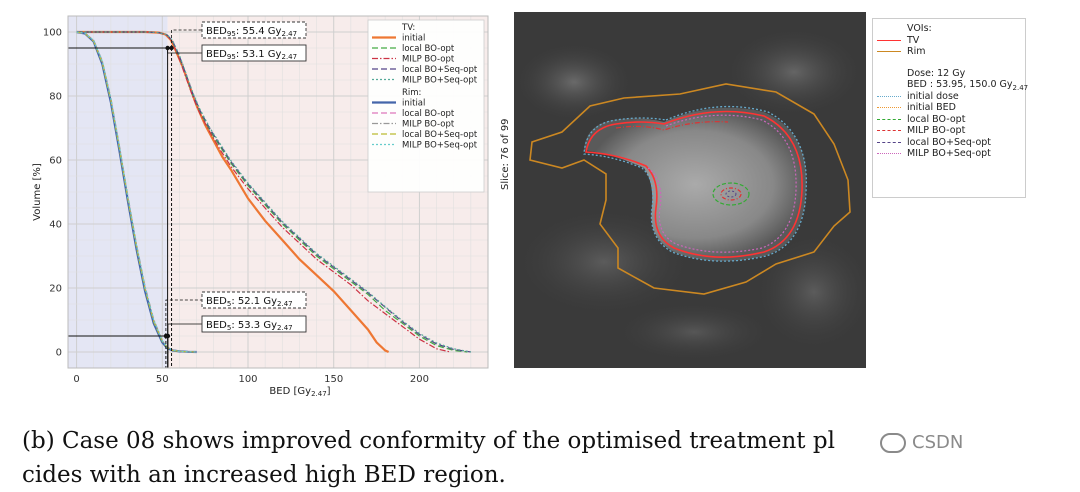  Describe the element at coordinates (426, 106) in the screenshot. I see `legend-box` at that location.